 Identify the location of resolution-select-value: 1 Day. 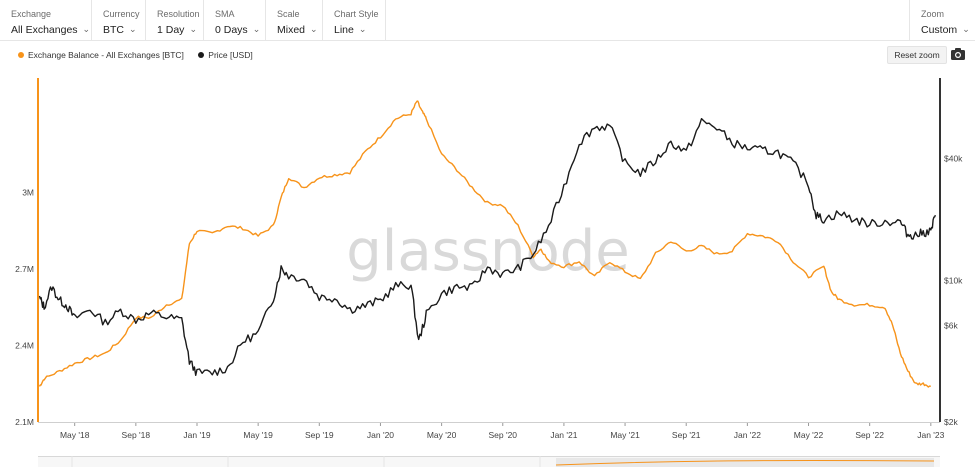
(171, 30).